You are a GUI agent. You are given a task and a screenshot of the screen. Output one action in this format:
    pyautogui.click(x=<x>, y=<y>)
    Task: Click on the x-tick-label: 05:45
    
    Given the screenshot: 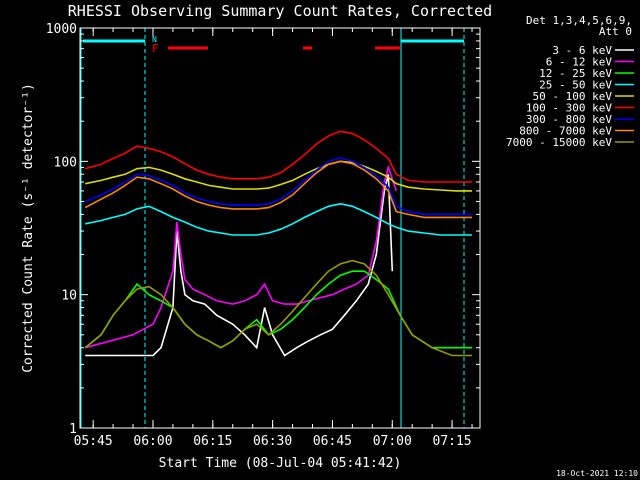 What is the action you would take?
    pyautogui.click(x=93, y=441)
    